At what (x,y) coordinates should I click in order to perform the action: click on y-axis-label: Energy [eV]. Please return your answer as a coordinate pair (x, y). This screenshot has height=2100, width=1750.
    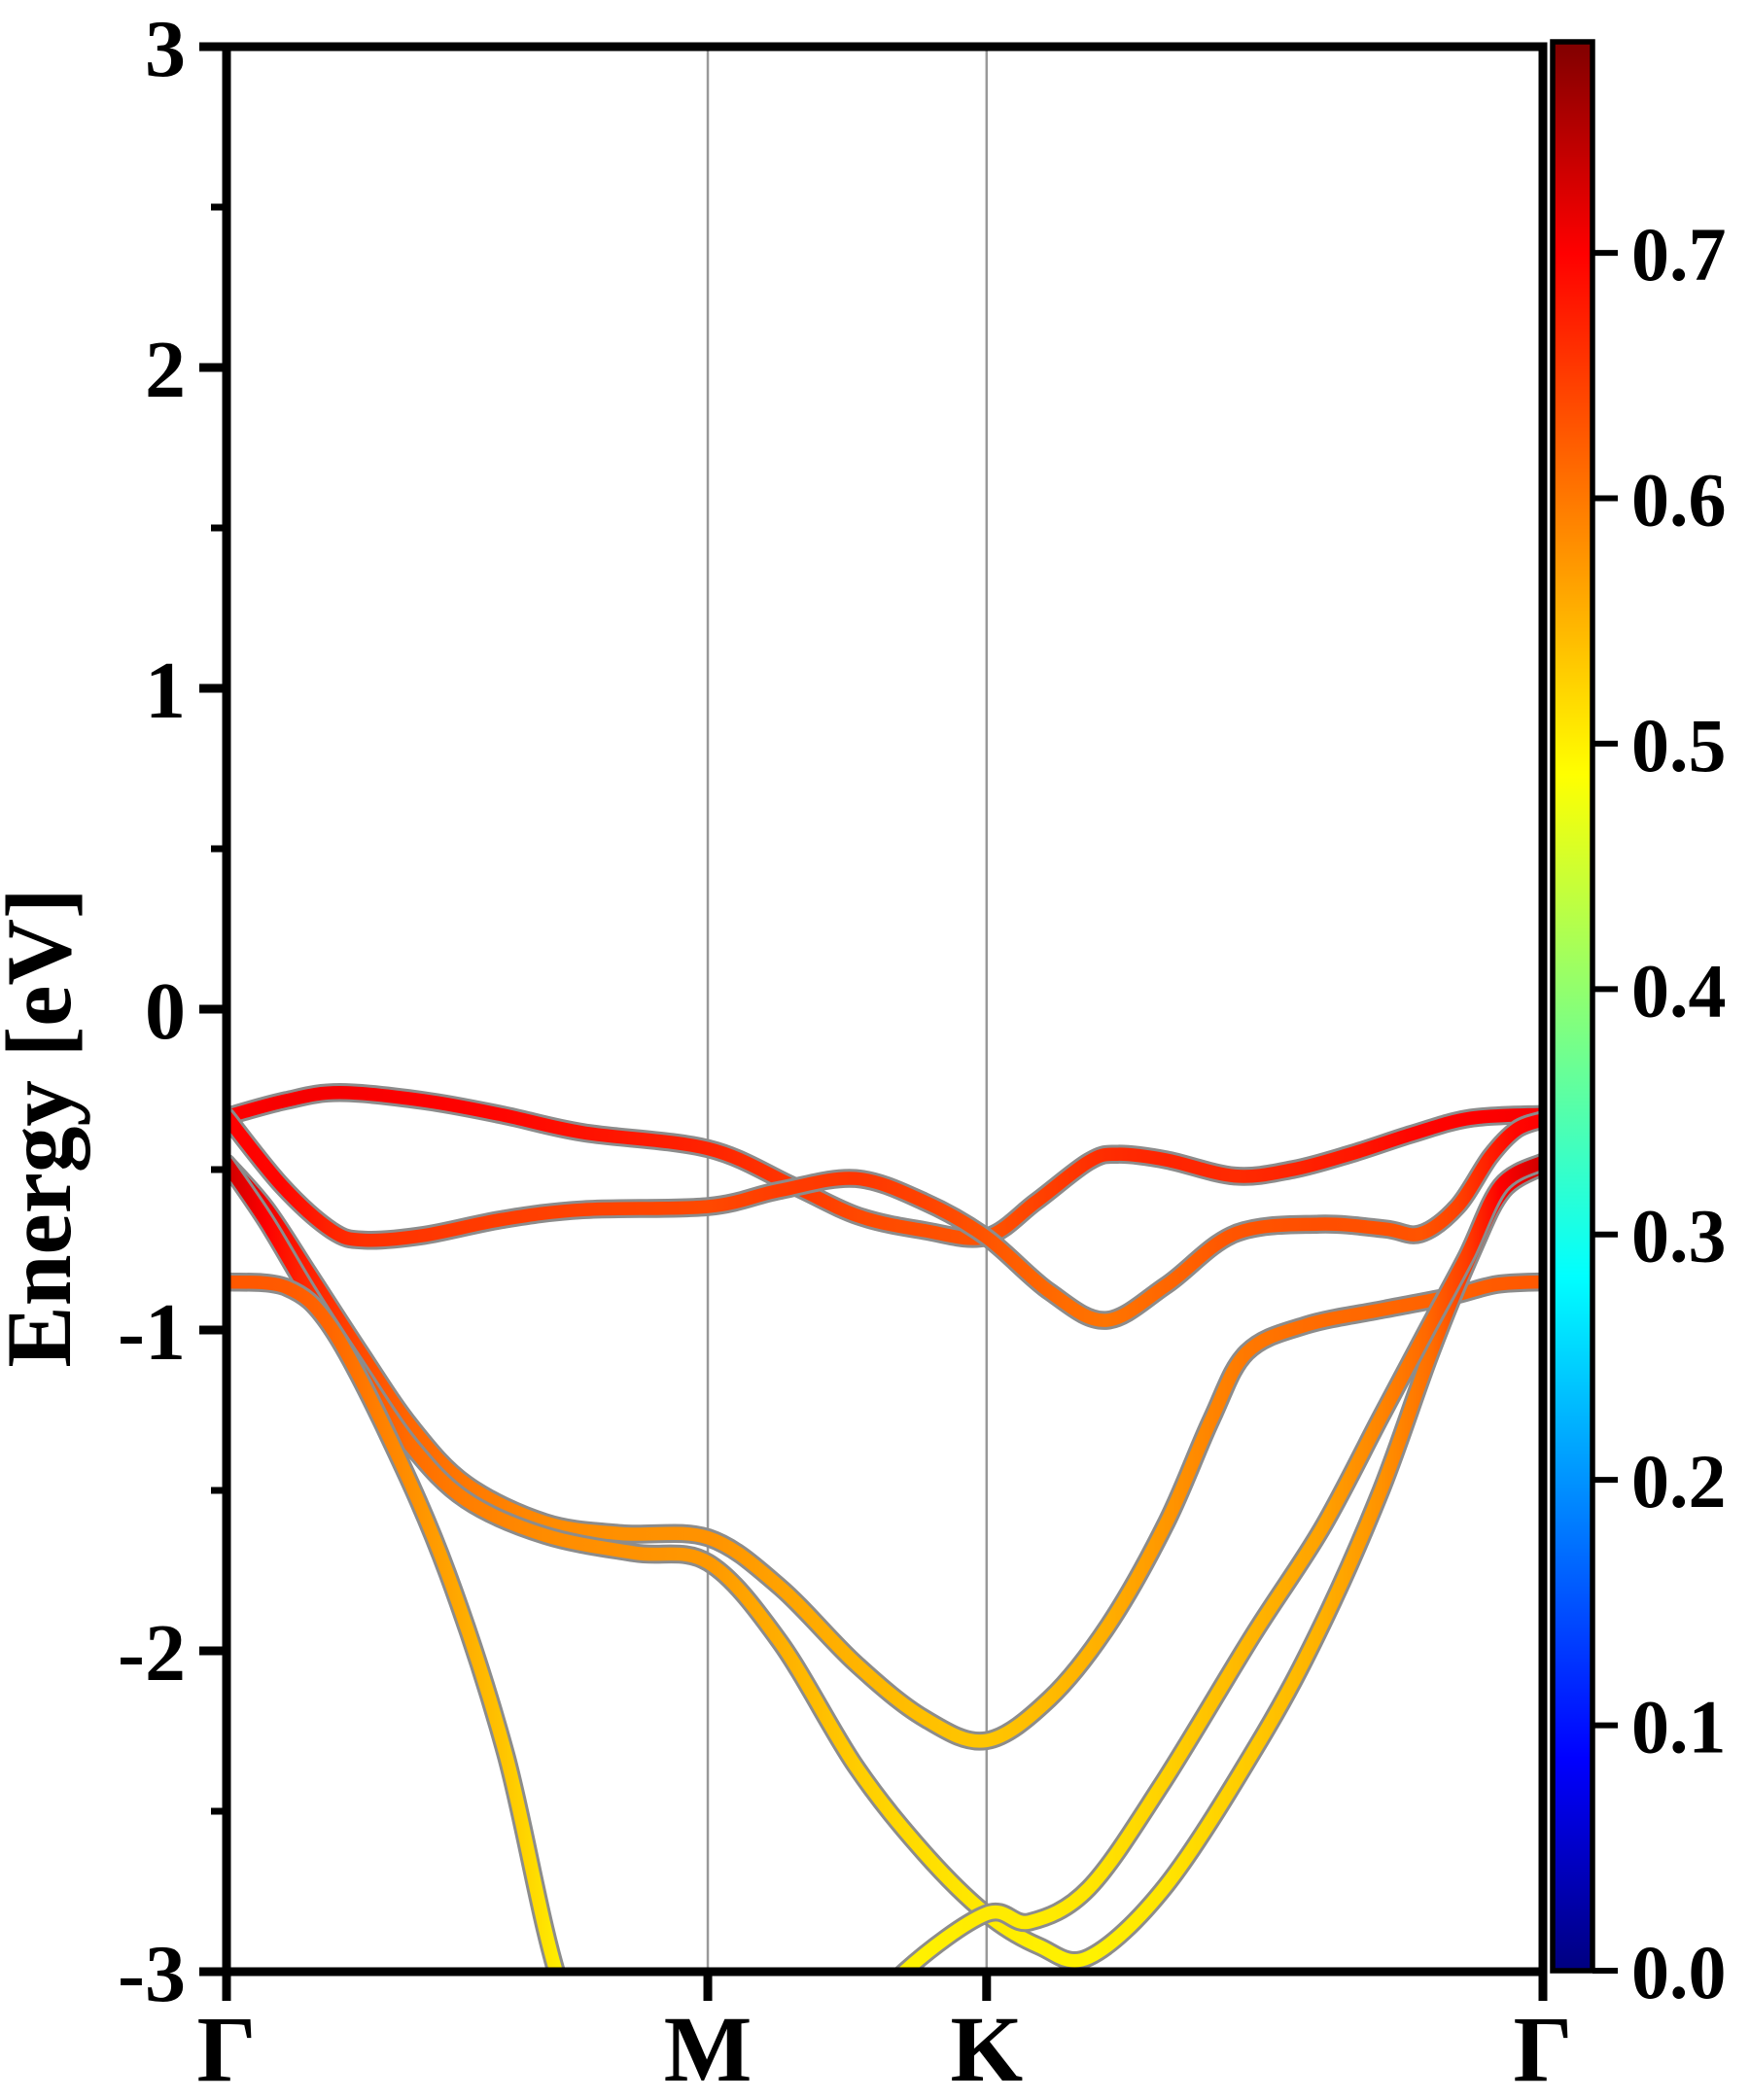
    Looking at the image, I should click on (45, 1127).